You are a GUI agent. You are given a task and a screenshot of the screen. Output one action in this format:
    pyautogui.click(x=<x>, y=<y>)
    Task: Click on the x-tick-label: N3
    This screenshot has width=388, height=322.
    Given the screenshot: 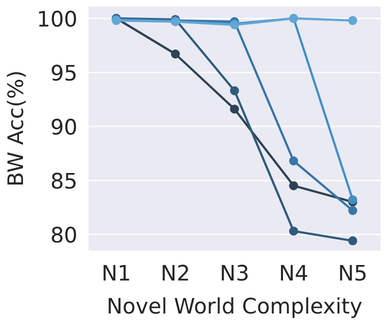 What is the action you would take?
    pyautogui.click(x=235, y=274)
    